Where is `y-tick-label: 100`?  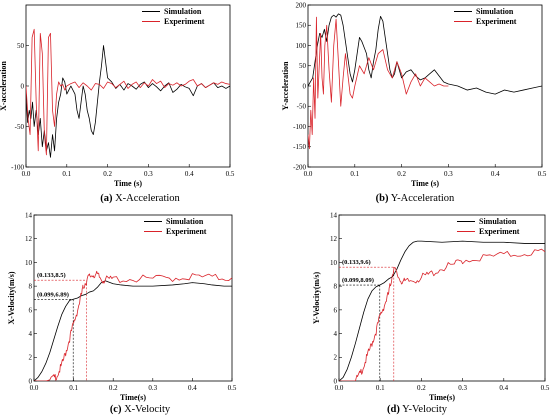
y-tick-label: 100 is located at coordinates (301, 46).